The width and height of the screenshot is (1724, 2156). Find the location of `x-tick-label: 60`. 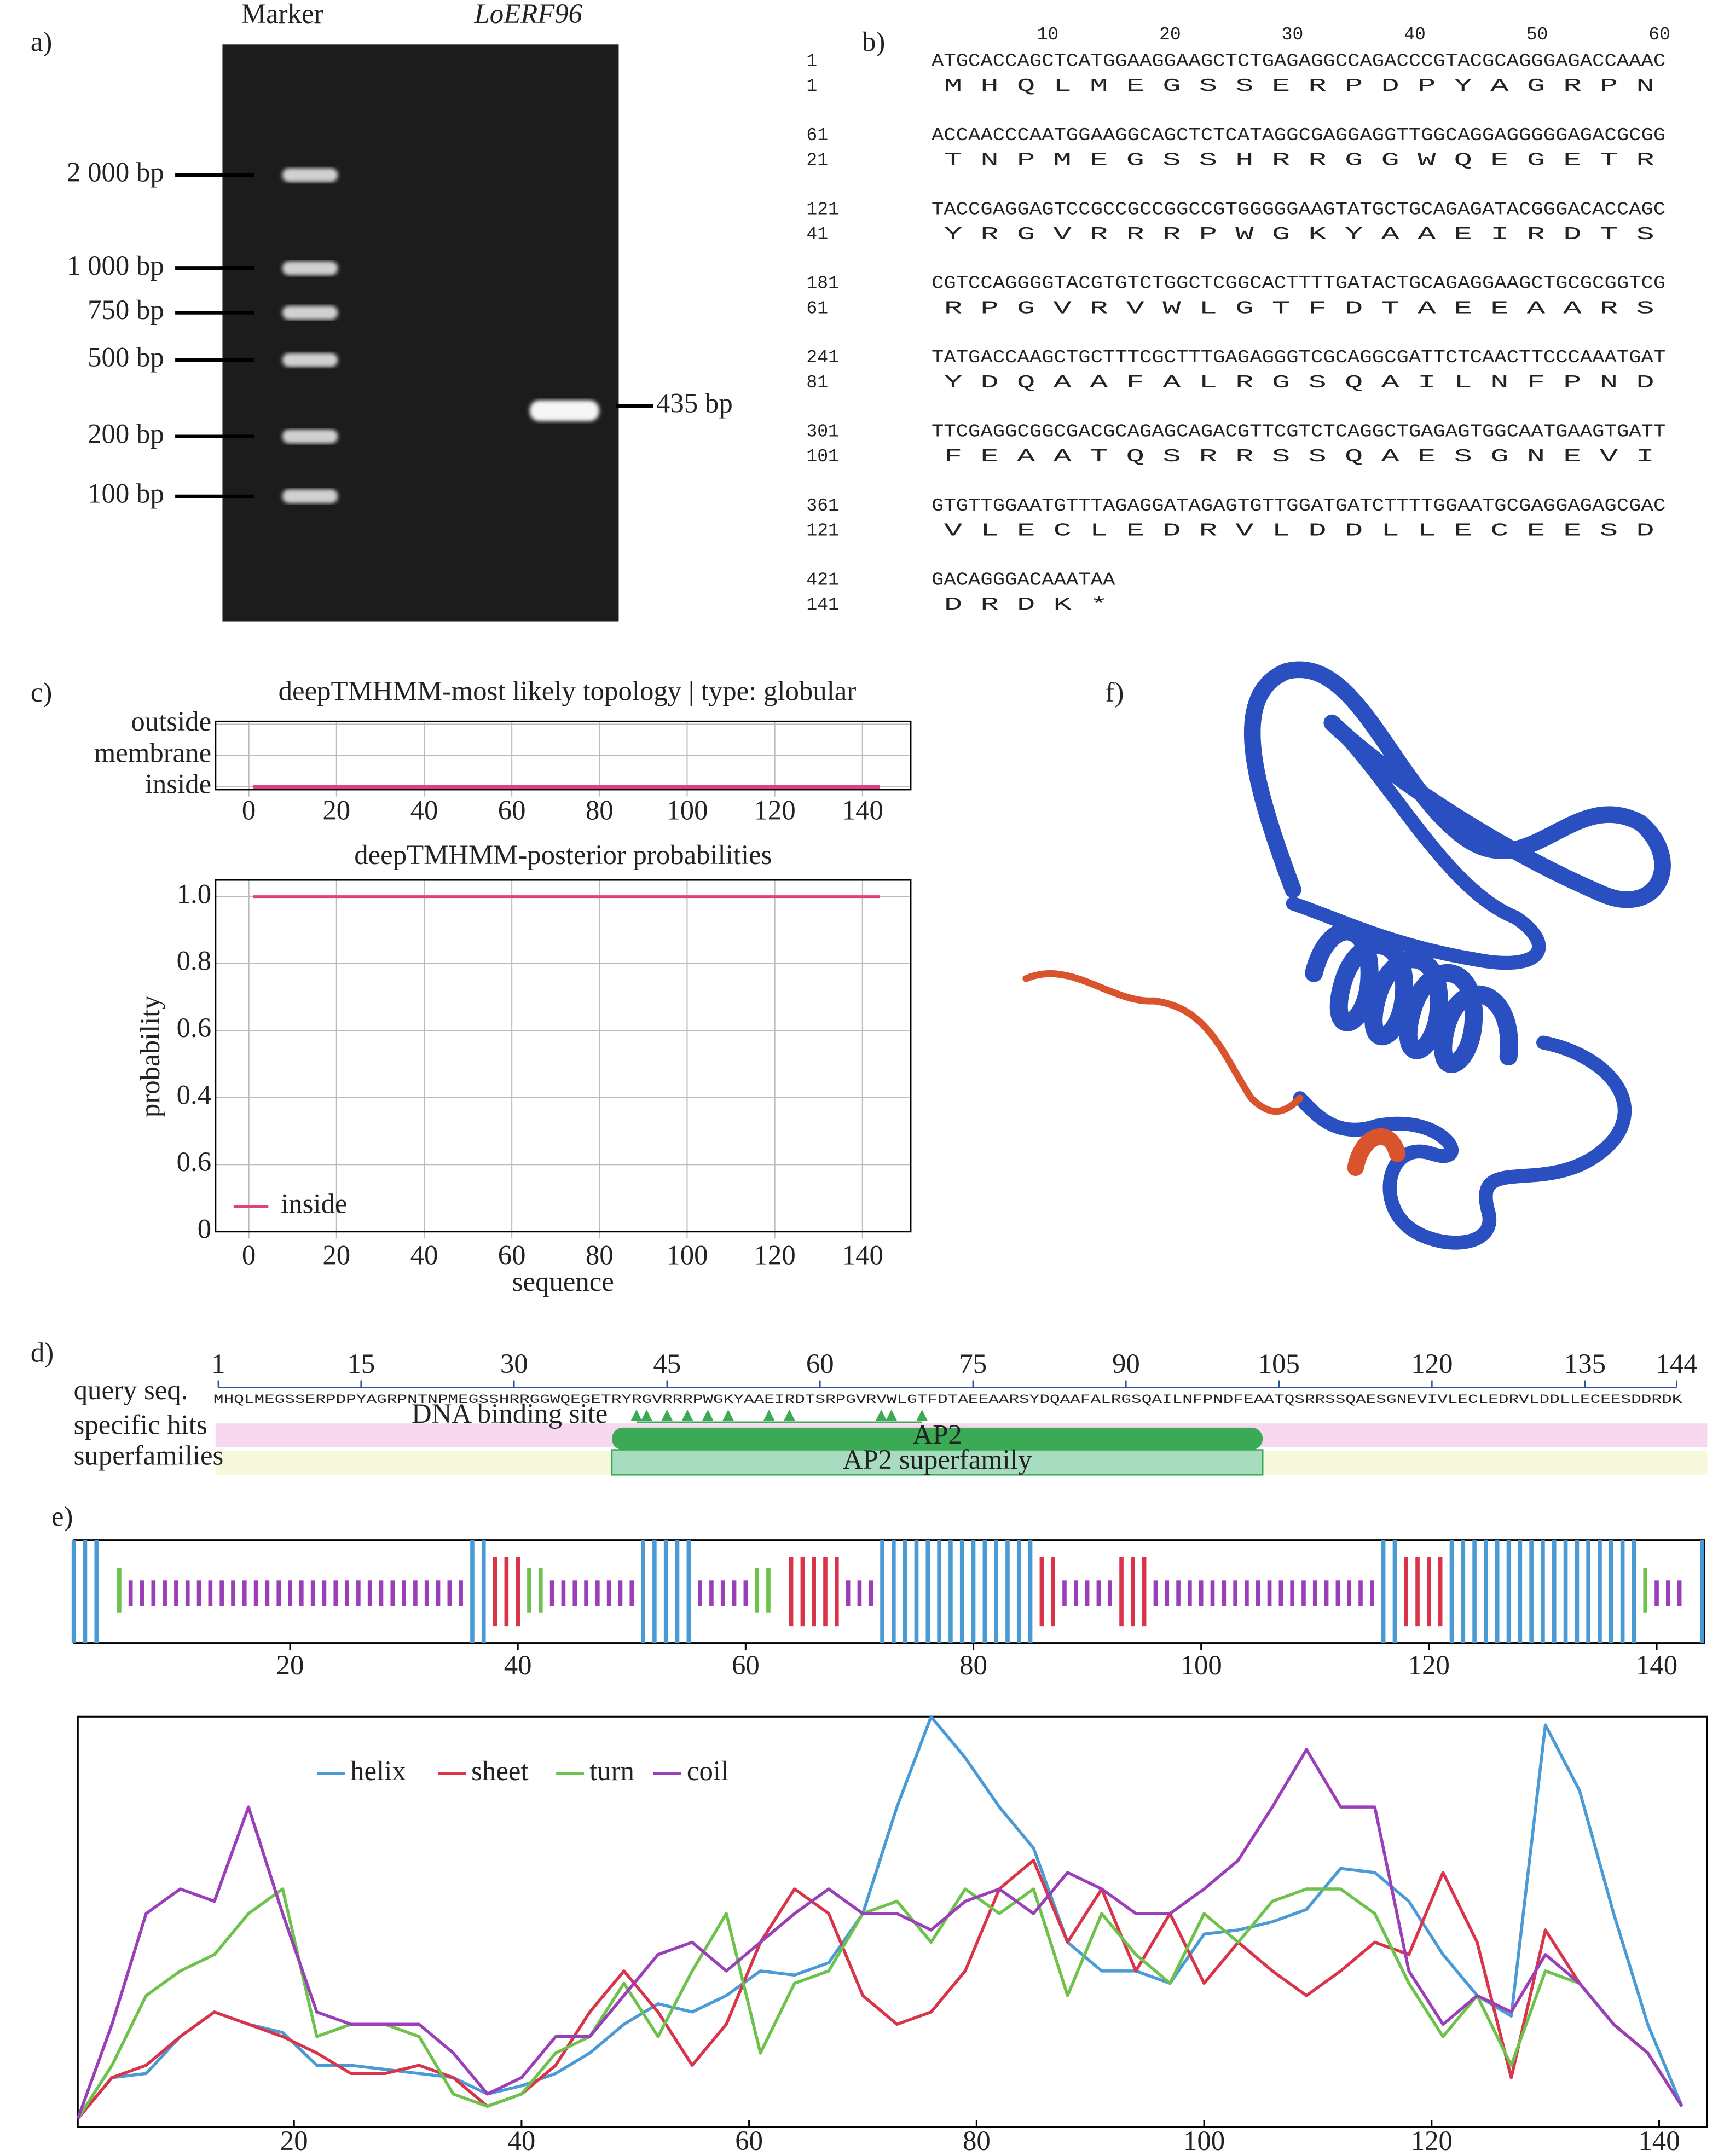

x-tick-label: 60 is located at coordinates (512, 810).